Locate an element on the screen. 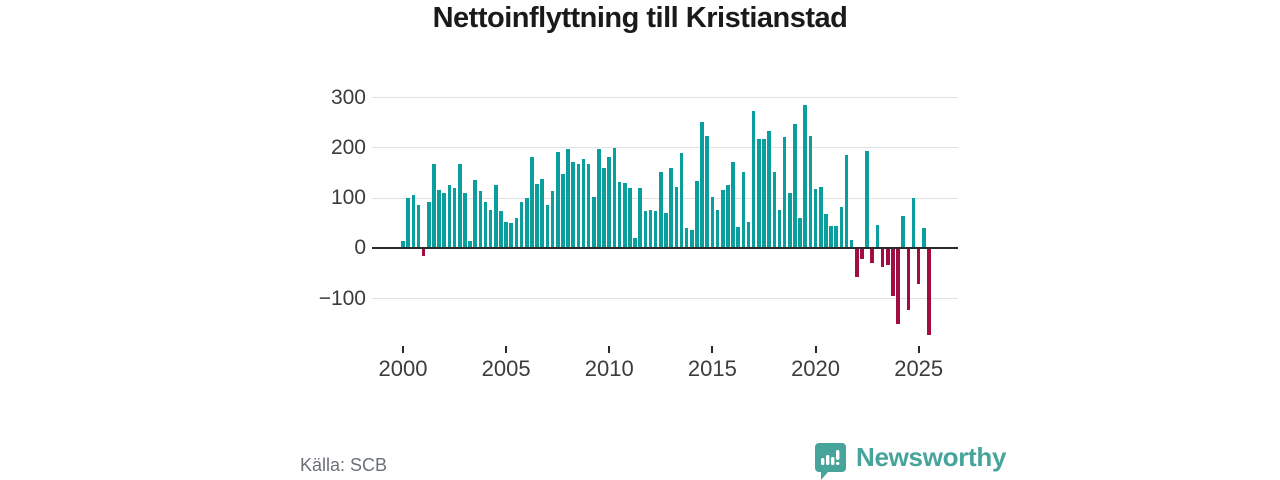  y-axis-label: 300 is located at coordinates (348, 97).